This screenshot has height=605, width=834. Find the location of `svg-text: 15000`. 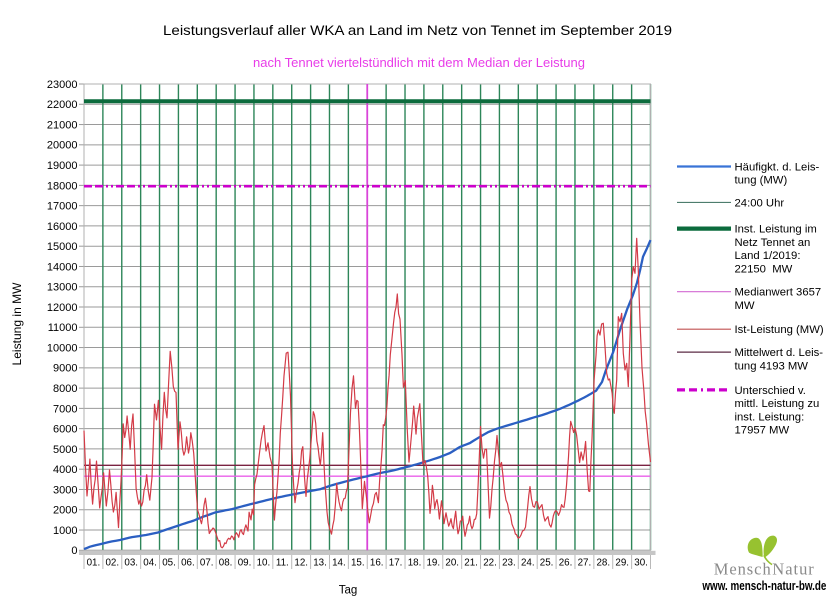

svg-text: 15000 is located at coordinates (62, 247).